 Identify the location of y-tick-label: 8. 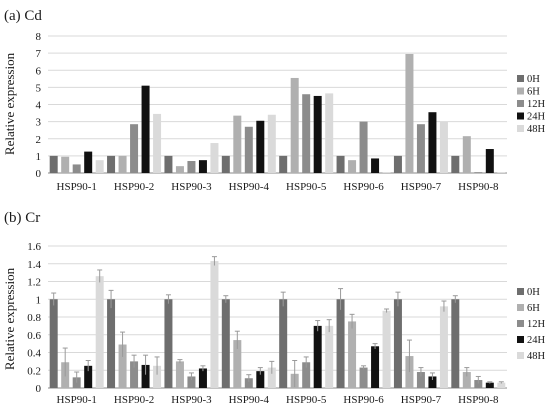
(39, 37).